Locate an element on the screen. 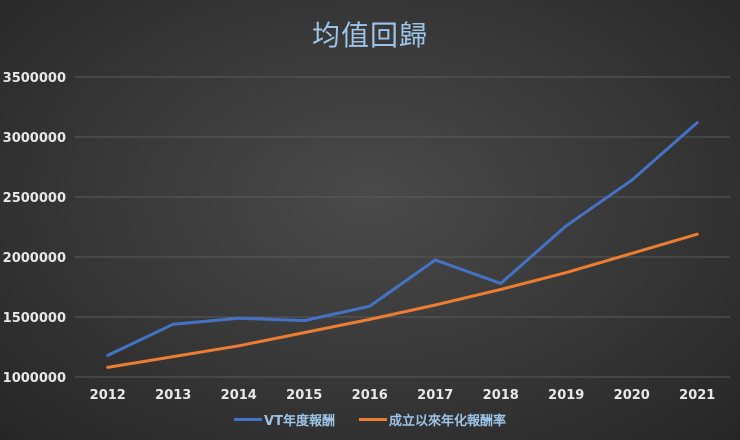 The height and width of the screenshot is (440, 740). x-tick-label: 2016 is located at coordinates (370, 395).